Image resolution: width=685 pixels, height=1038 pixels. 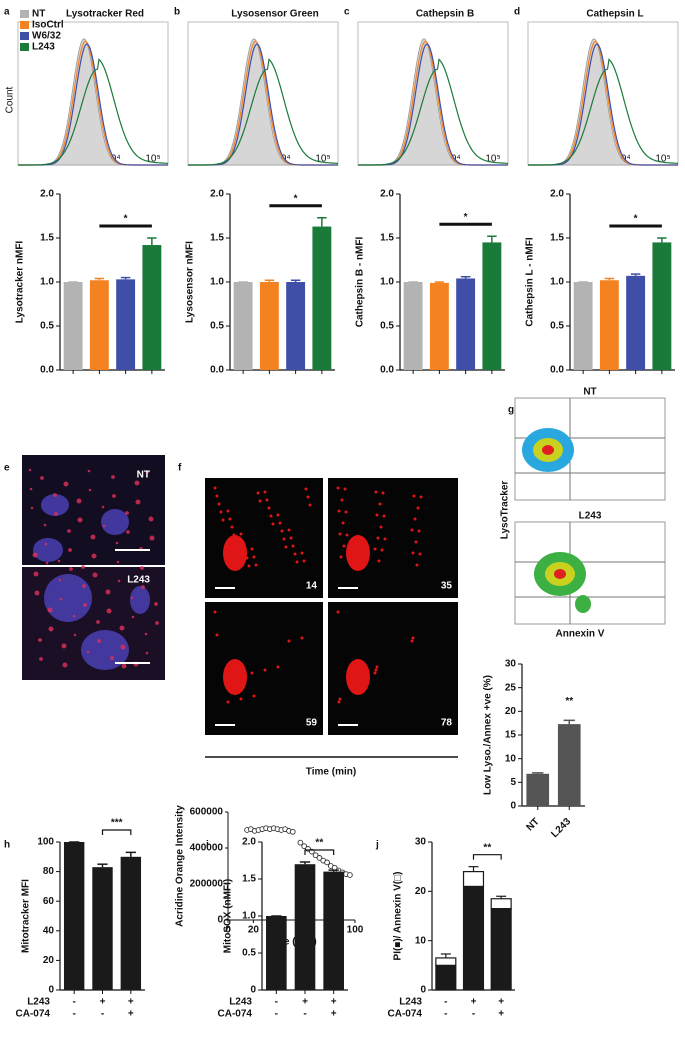 I want to click on panel-letter: f, so click(x=180, y=468).